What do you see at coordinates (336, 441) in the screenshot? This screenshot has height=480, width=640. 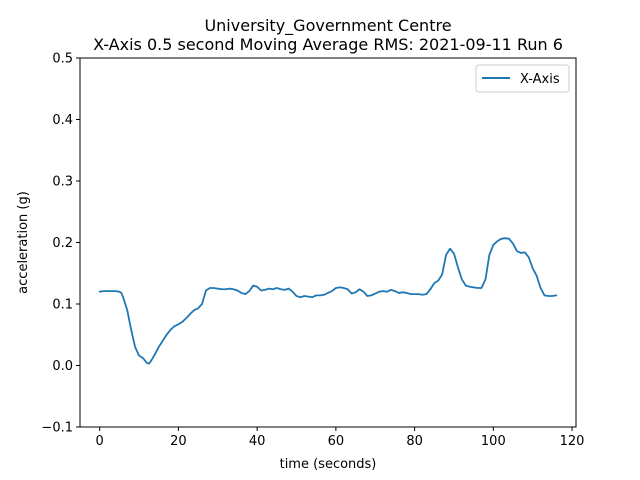 I see `x-tick-label: 60` at bounding box center [336, 441].